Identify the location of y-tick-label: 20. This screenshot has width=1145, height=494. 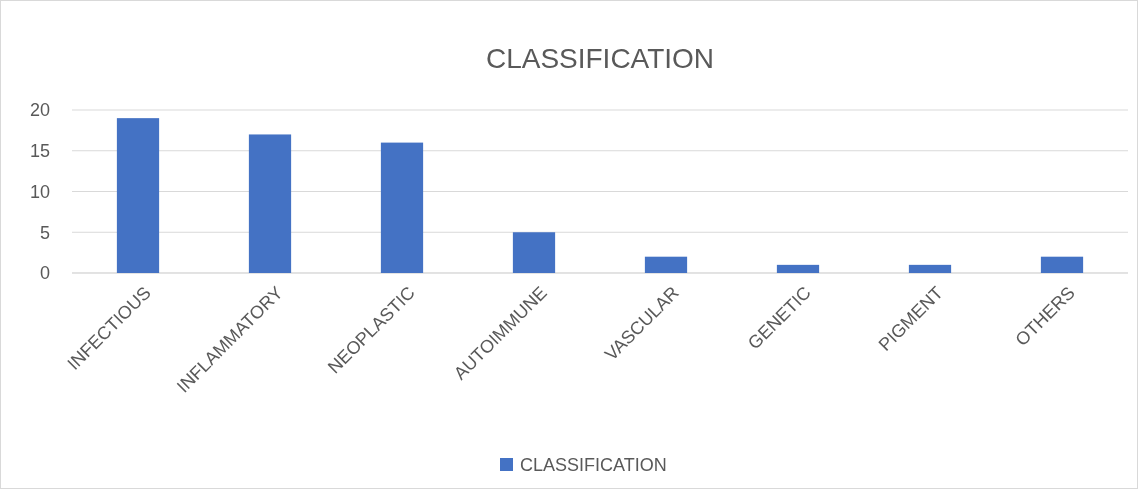
(39, 110).